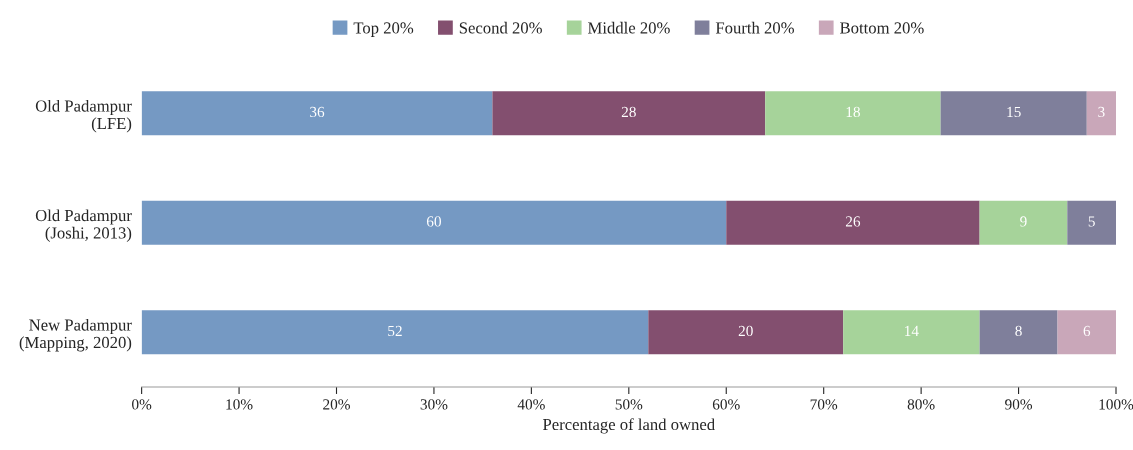 Image resolution: width=1133 pixels, height=450 pixels. I want to click on data-label: 28, so click(628, 112).